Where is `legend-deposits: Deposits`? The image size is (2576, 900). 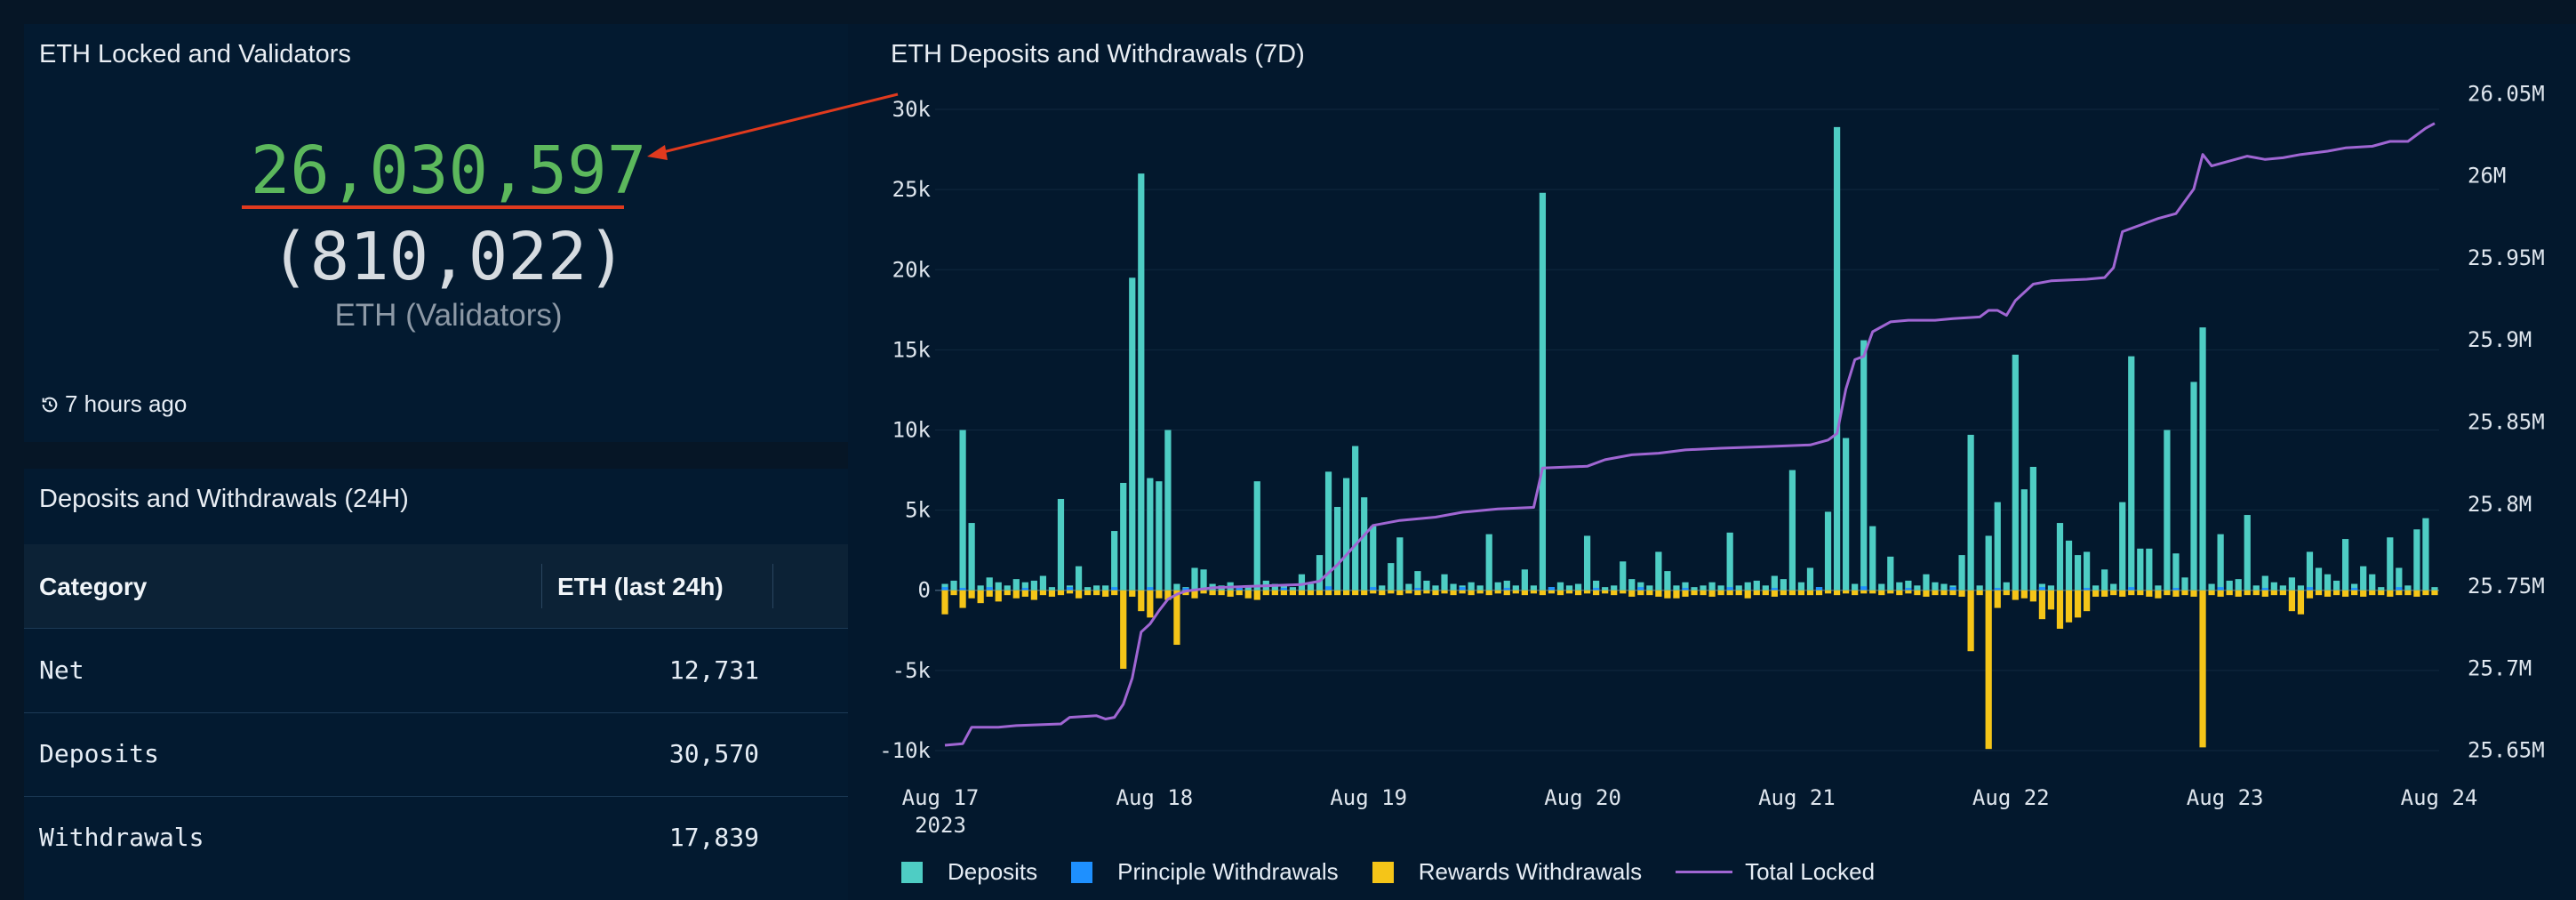 legend-deposits: Deposits is located at coordinates (969, 872).